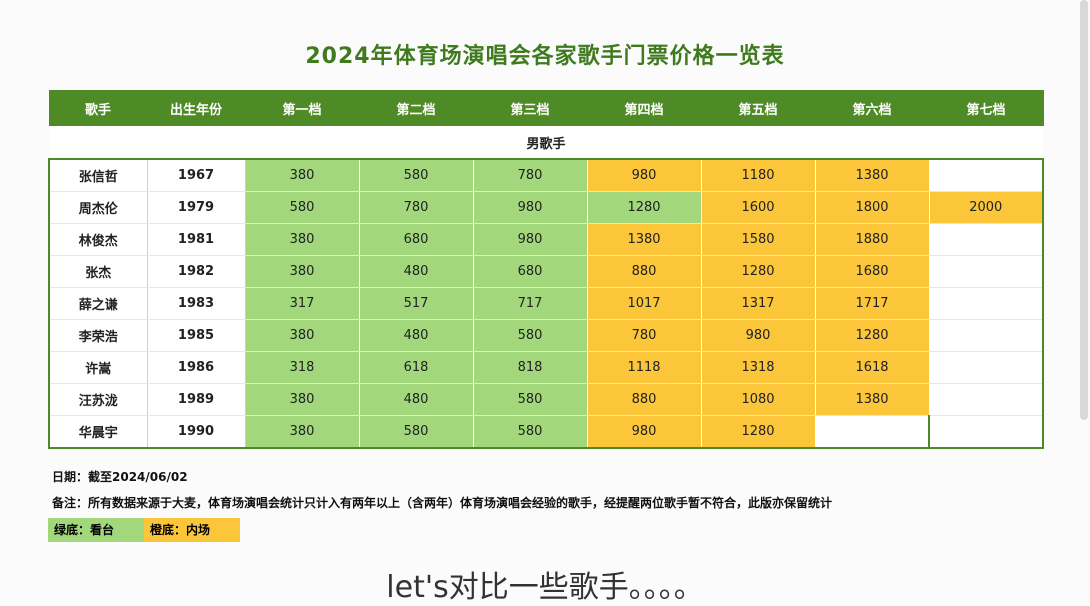 This screenshot has width=1090, height=606. What do you see at coordinates (302, 303) in the screenshot?
I see `price-cell: 317` at bounding box center [302, 303].